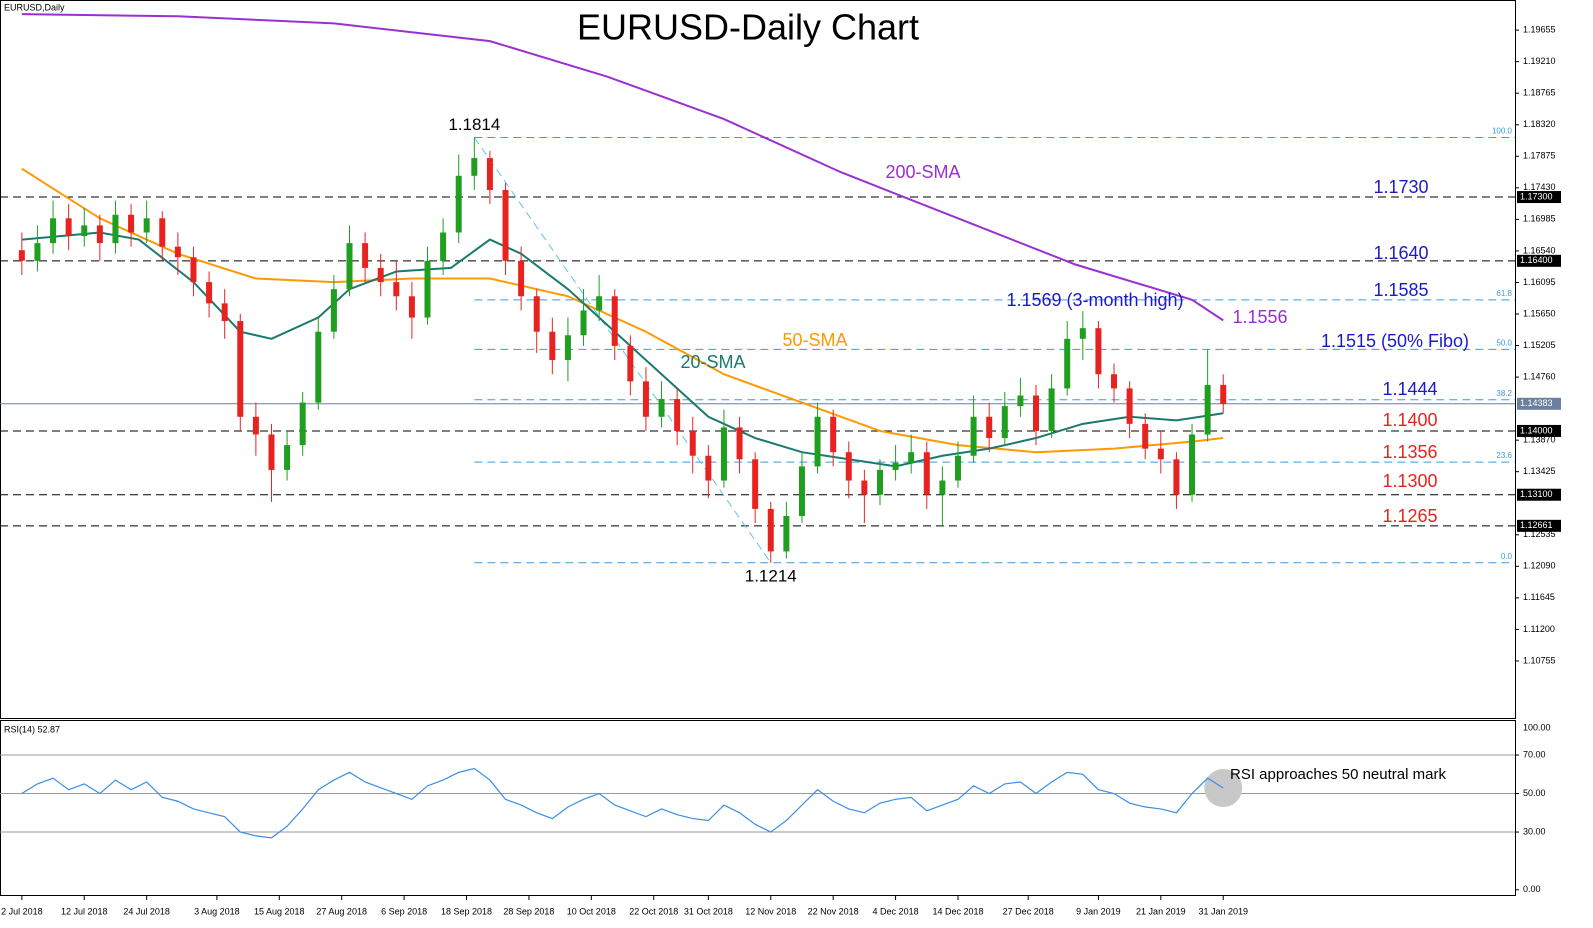 The image size is (1593, 928). I want to click on level-note: 1.1585, so click(1400, 290).